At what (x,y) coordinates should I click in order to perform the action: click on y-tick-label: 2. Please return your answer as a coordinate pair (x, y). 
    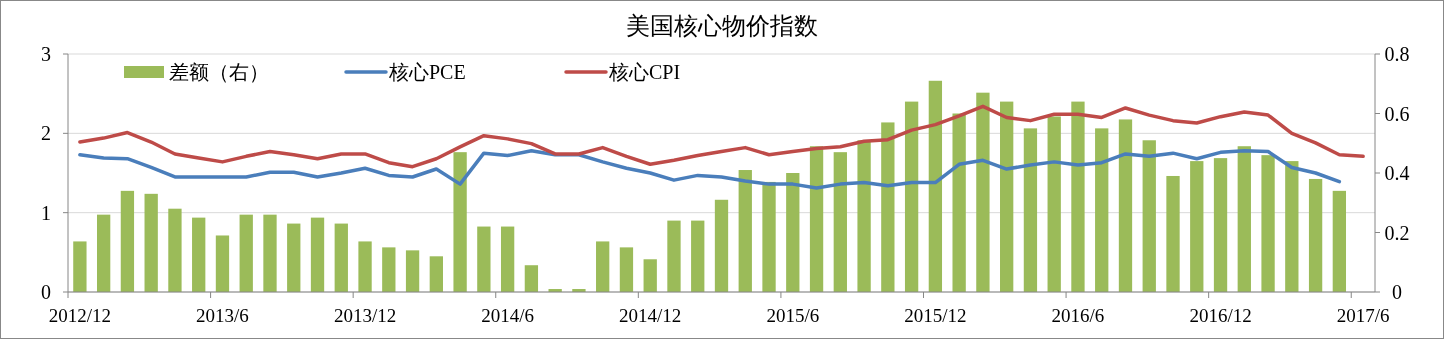
    Looking at the image, I should click on (46, 133).